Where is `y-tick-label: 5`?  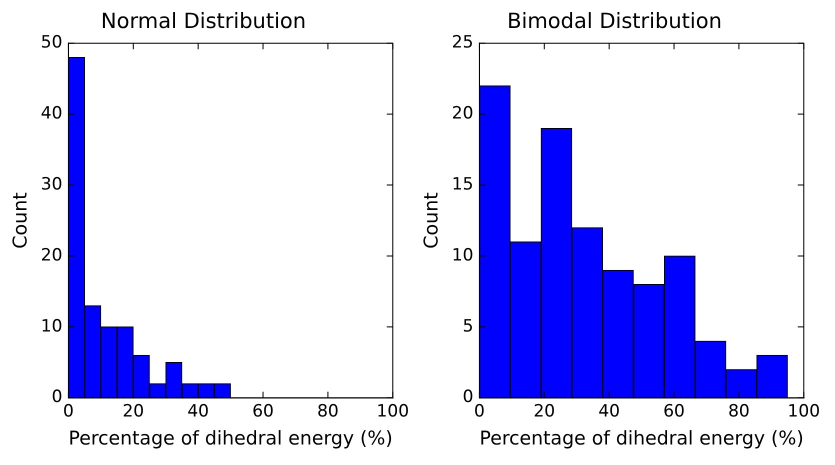
y-tick-label: 5 is located at coordinates (468, 326).